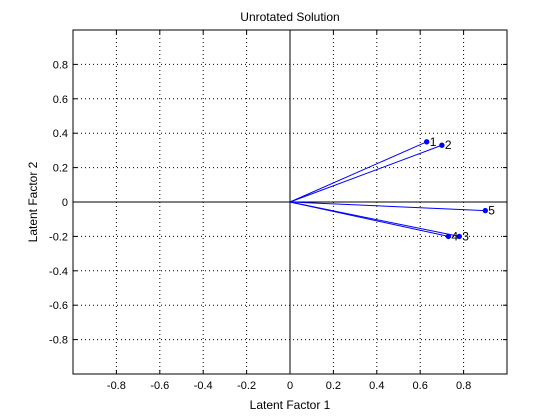 Image resolution: width=560 pixels, height=420 pixels. What do you see at coordinates (60, 169) in the screenshot?
I see `y-tick-label: 0.2` at bounding box center [60, 169].